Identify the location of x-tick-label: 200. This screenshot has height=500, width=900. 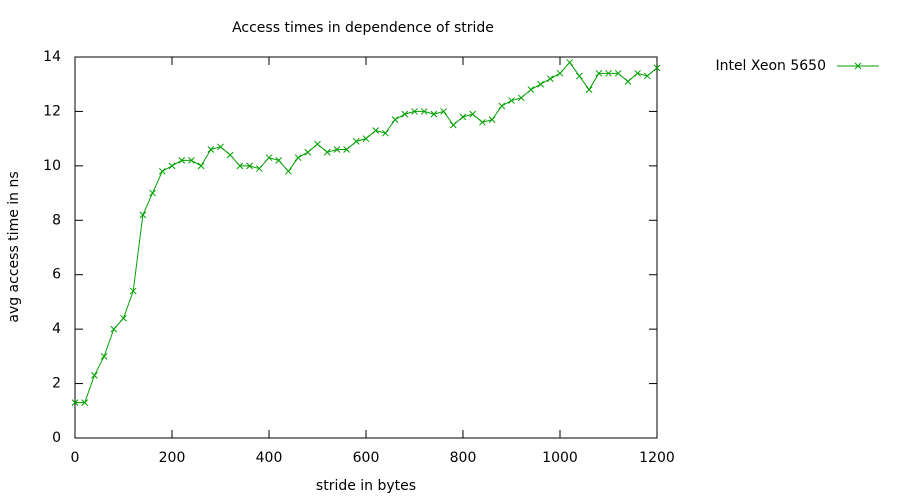
(172, 458).